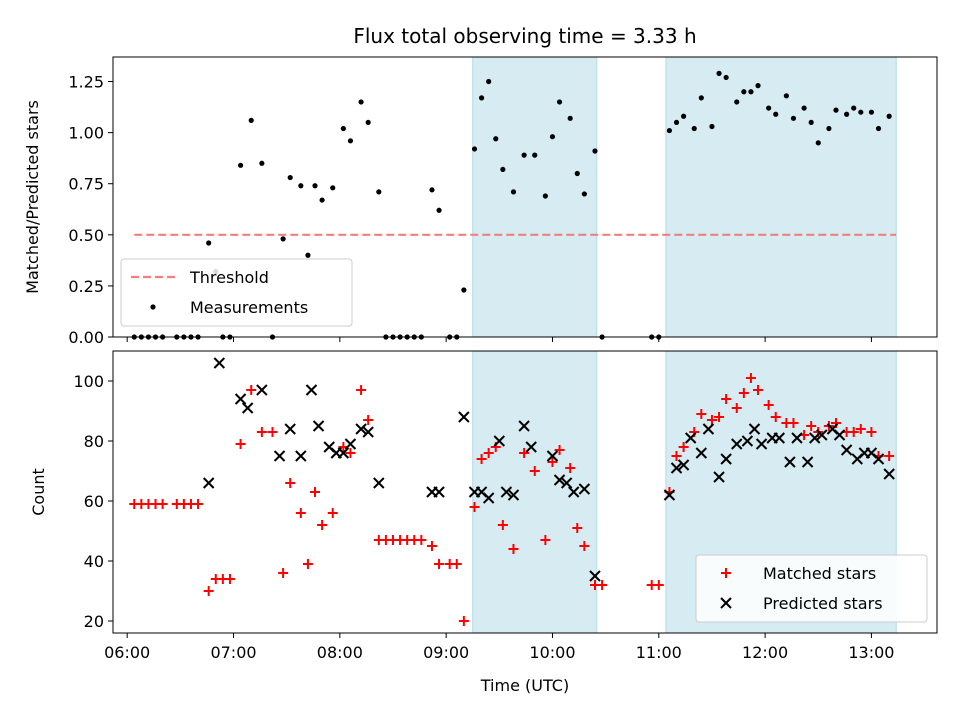  Describe the element at coordinates (811, 588) in the screenshot. I see `legend-box` at that location.